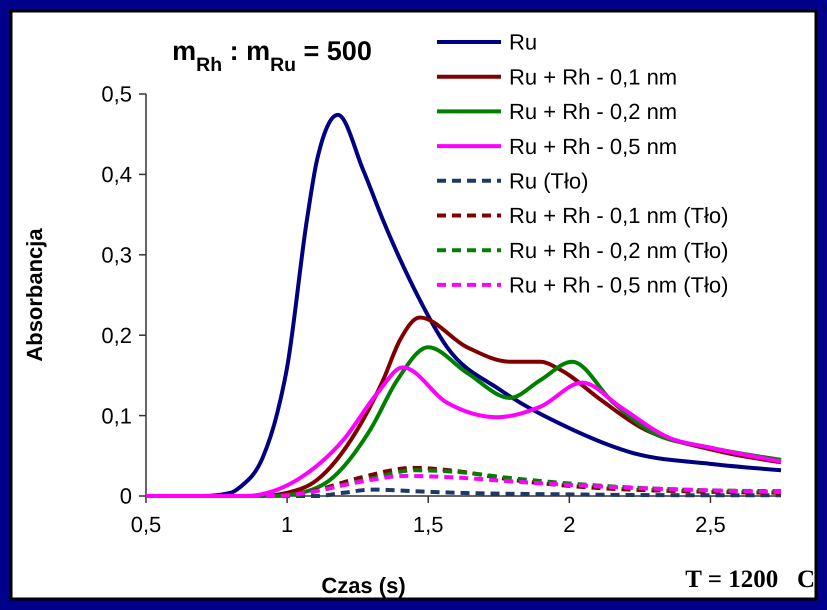  What do you see at coordinates (593, 111) in the screenshot?
I see `legend-label: Ru + Rh - 0,2 nm` at bounding box center [593, 111].